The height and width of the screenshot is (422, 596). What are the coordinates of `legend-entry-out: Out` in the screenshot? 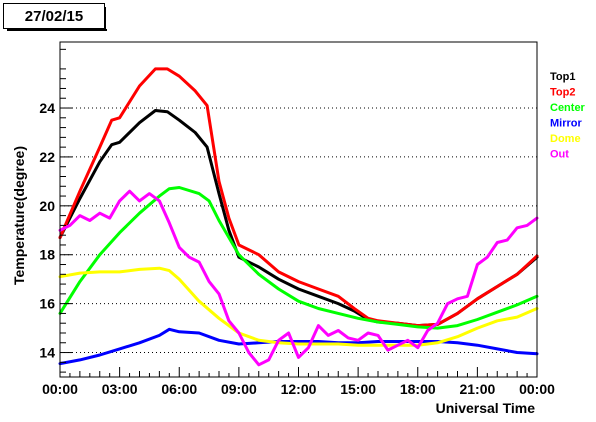 It's located at (559, 155).